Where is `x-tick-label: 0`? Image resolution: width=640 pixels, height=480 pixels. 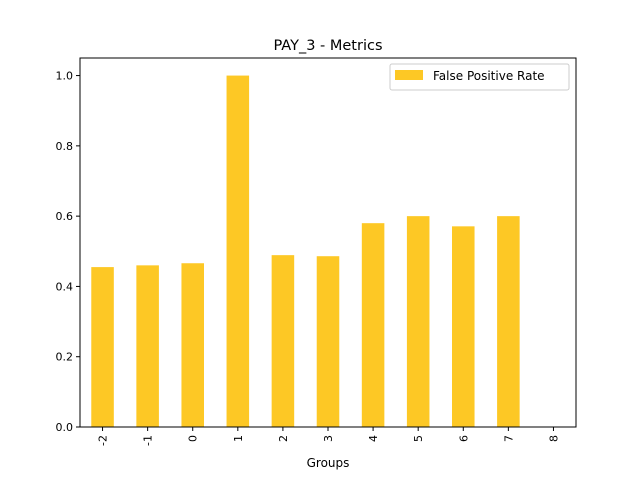 x-tick-label: 0 is located at coordinates (193, 438).